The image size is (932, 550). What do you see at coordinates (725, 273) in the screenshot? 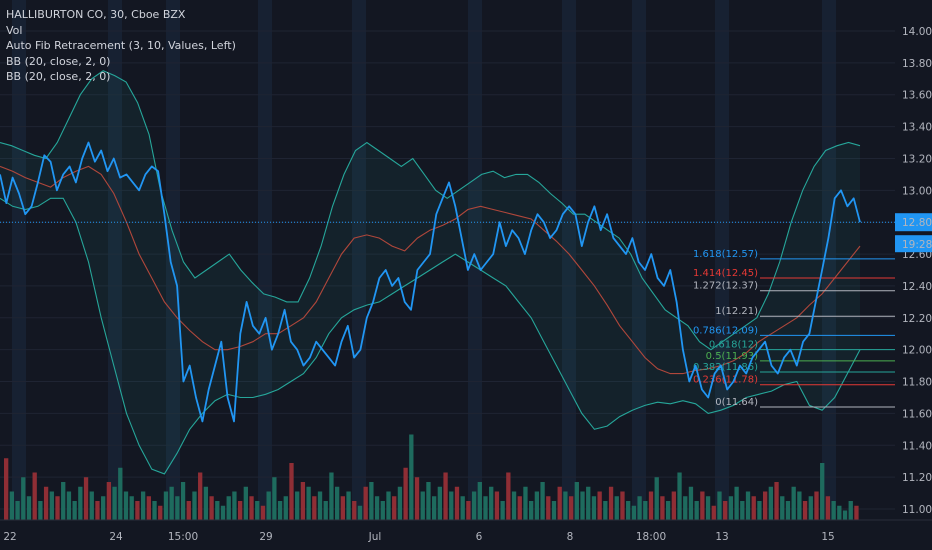
I see `fib-level-label: 1.414(12.45)` at bounding box center [725, 273].